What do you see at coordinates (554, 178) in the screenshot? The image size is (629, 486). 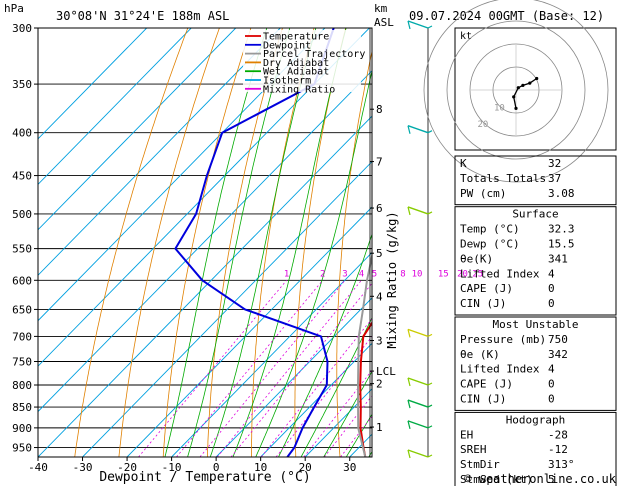 I see `index-row-value: 37` at bounding box center [554, 178].